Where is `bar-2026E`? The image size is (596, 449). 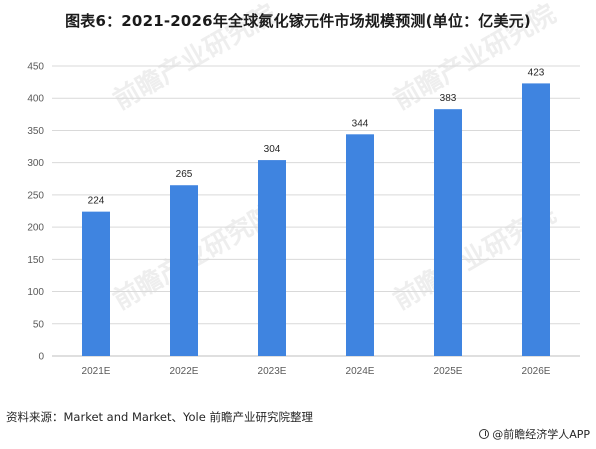
bar-2026E is located at coordinates (536, 220).